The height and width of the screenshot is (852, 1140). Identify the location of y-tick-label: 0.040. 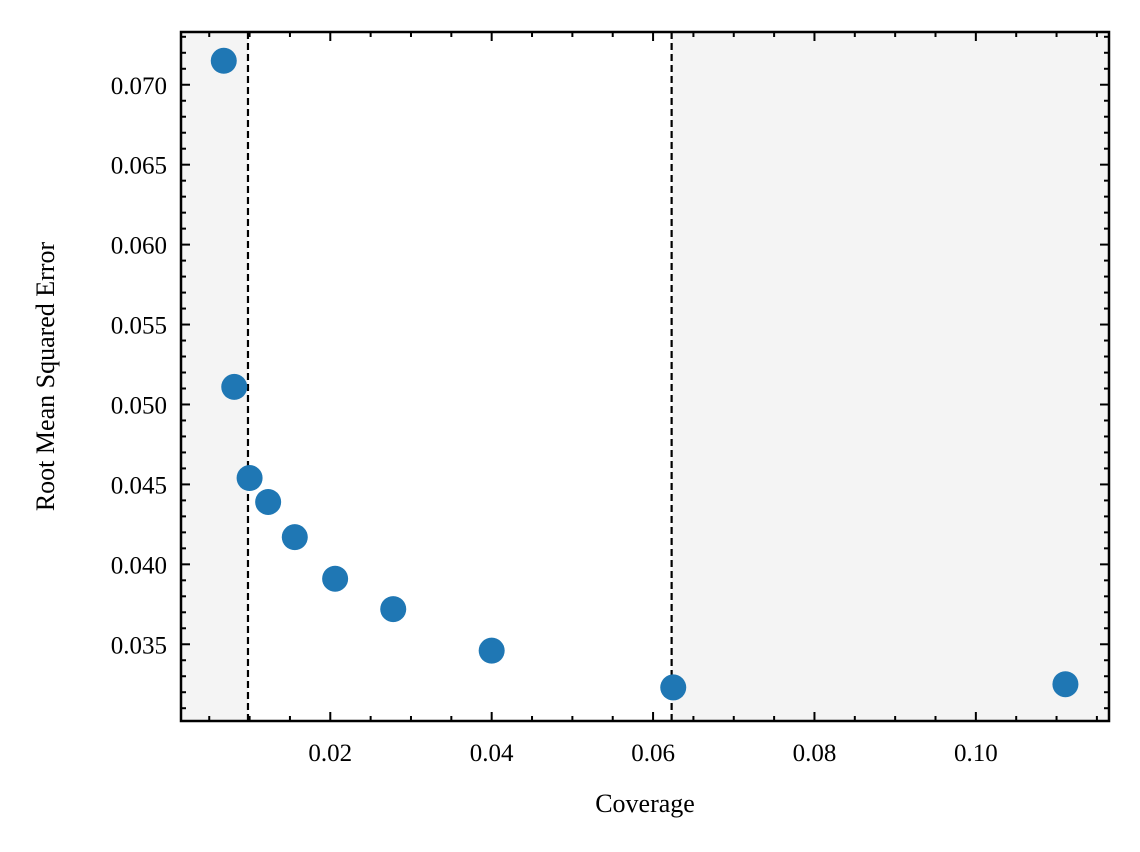
(139, 565).